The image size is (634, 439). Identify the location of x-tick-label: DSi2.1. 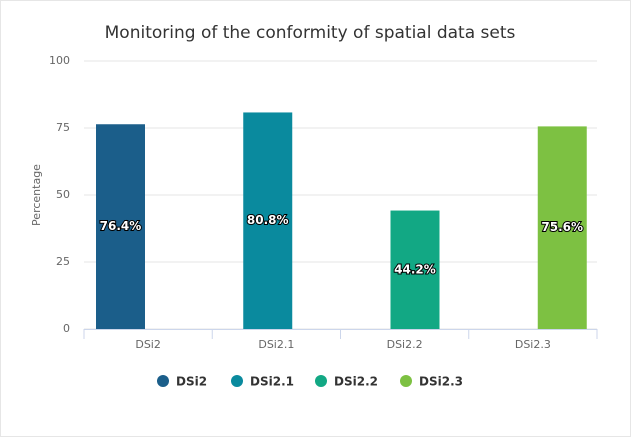
(276, 344).